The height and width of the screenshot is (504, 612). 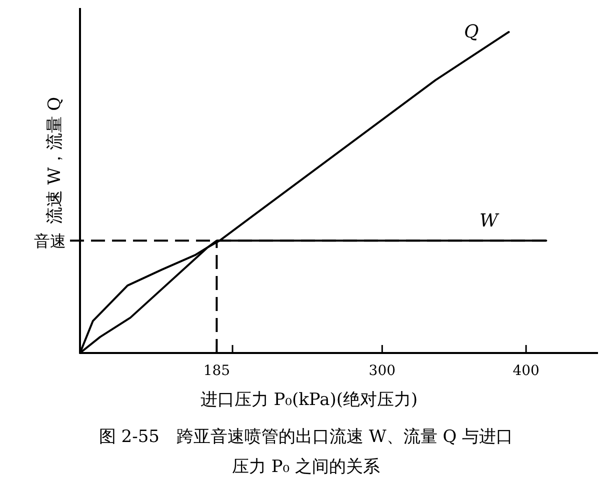 I want to click on text: 图 2-55 跨亚音速喷管的出口流速 W、流量 Q 与进口压力 P₀ 之间的关系, so click(x=306, y=452).